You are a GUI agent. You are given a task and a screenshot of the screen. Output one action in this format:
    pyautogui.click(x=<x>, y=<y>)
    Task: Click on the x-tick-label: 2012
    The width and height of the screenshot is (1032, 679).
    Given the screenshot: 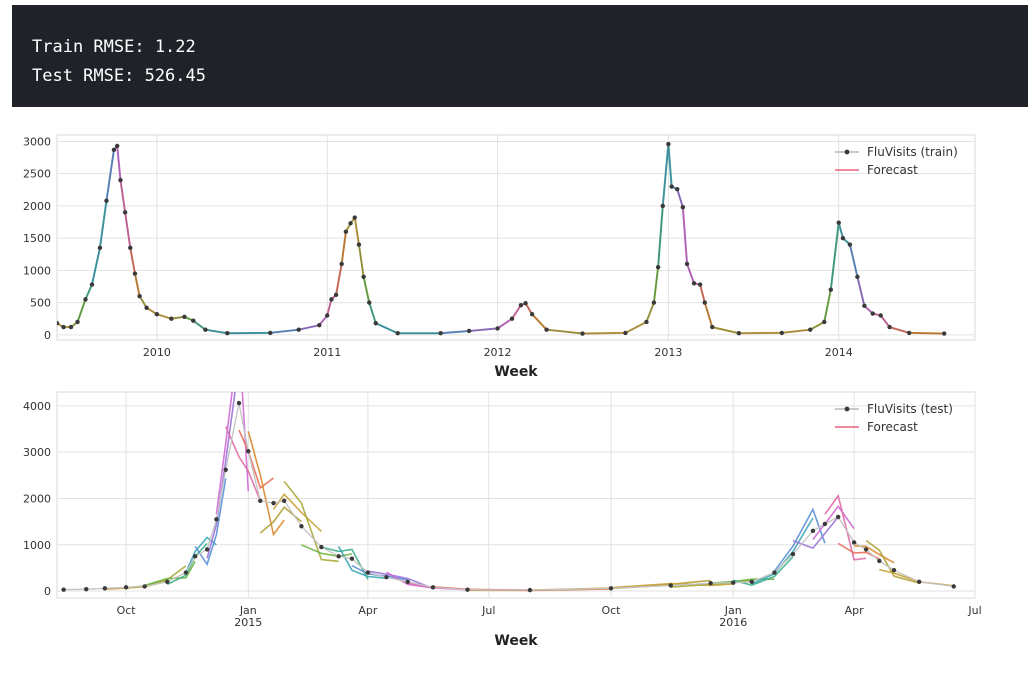 What is the action you would take?
    pyautogui.click(x=498, y=352)
    